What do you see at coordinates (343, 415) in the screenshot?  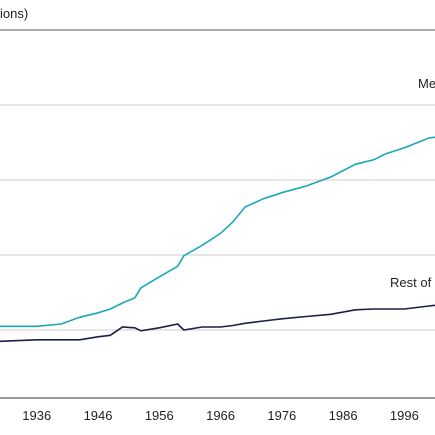 I see `x-tick-label: 1986` at bounding box center [343, 415].